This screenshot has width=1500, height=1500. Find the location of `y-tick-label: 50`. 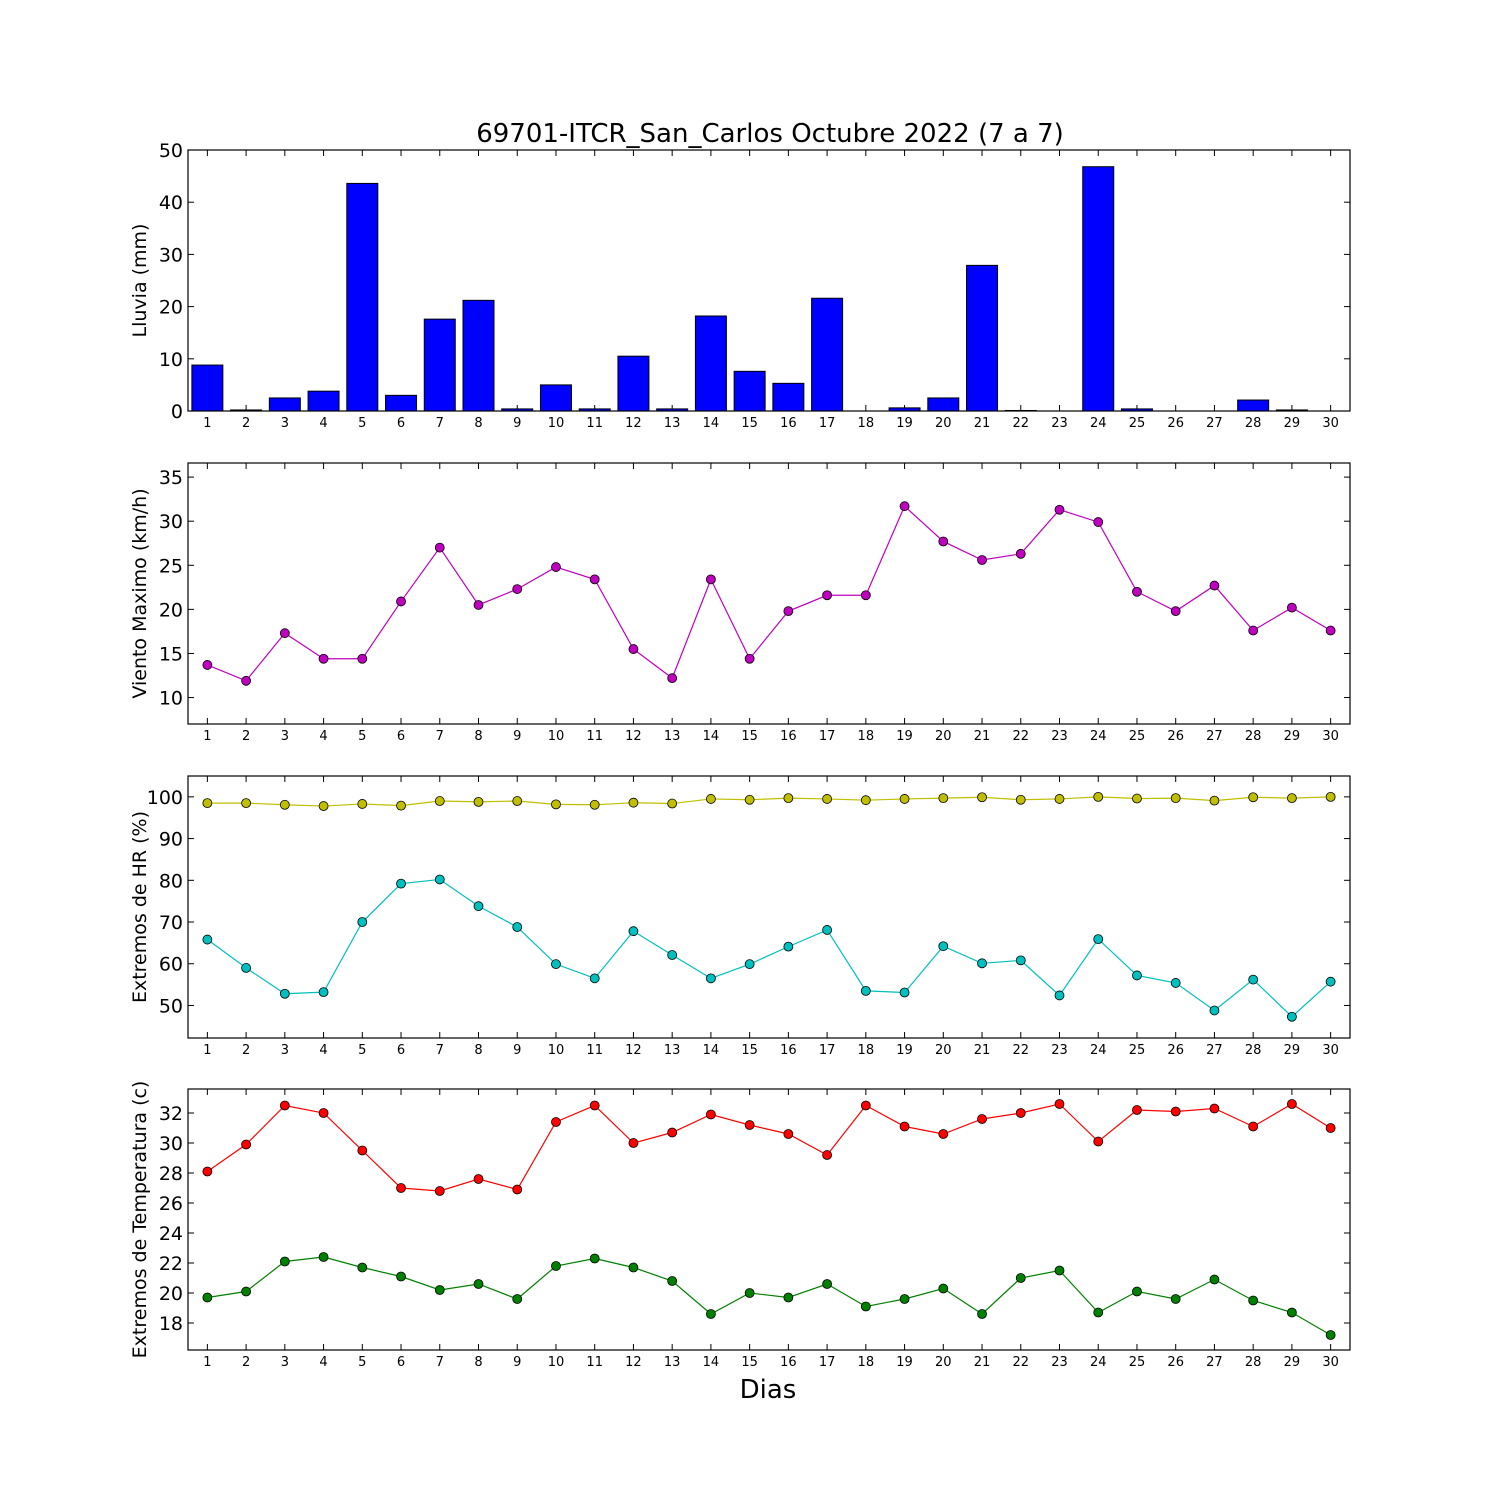

y-tick-label: 50 is located at coordinates (171, 1006).